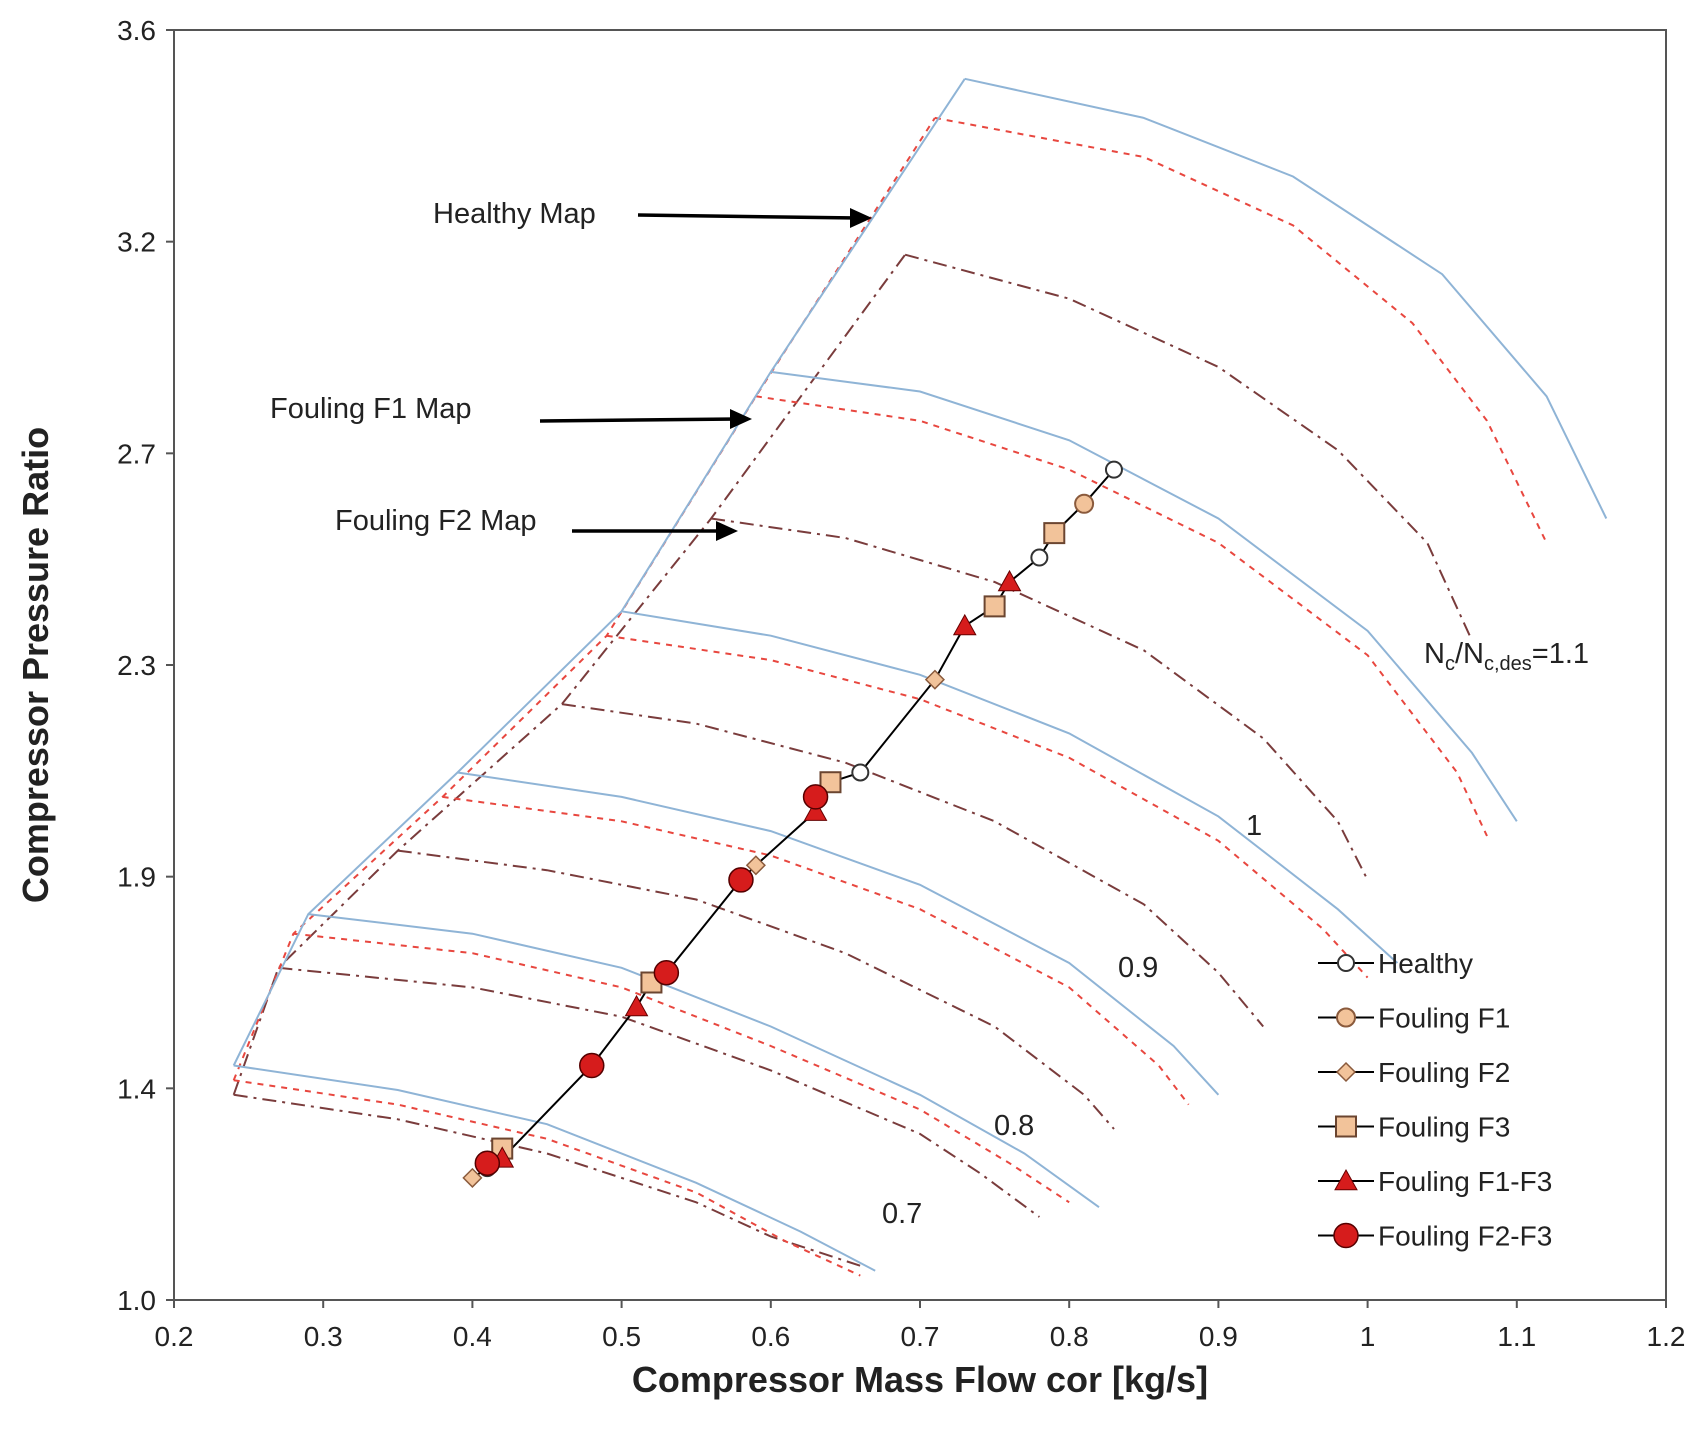 The height and width of the screenshot is (1429, 1698). What do you see at coordinates (1516, 1336) in the screenshot?
I see `x-tick-label: 1.1` at bounding box center [1516, 1336].